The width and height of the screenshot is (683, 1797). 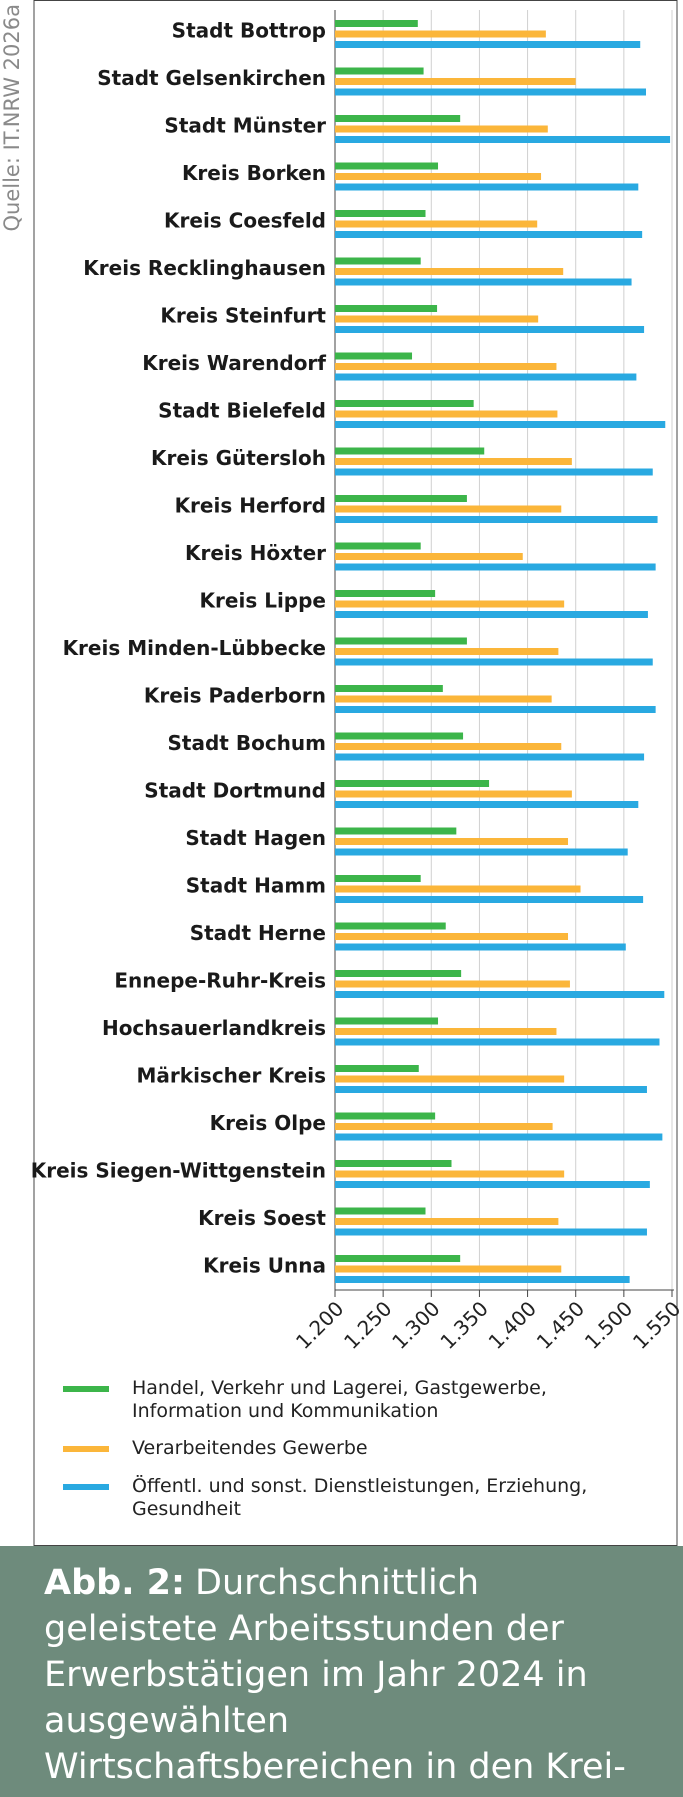 What do you see at coordinates (232, 1076) in the screenshot?
I see `category-label: Märkischer Kreis` at bounding box center [232, 1076].